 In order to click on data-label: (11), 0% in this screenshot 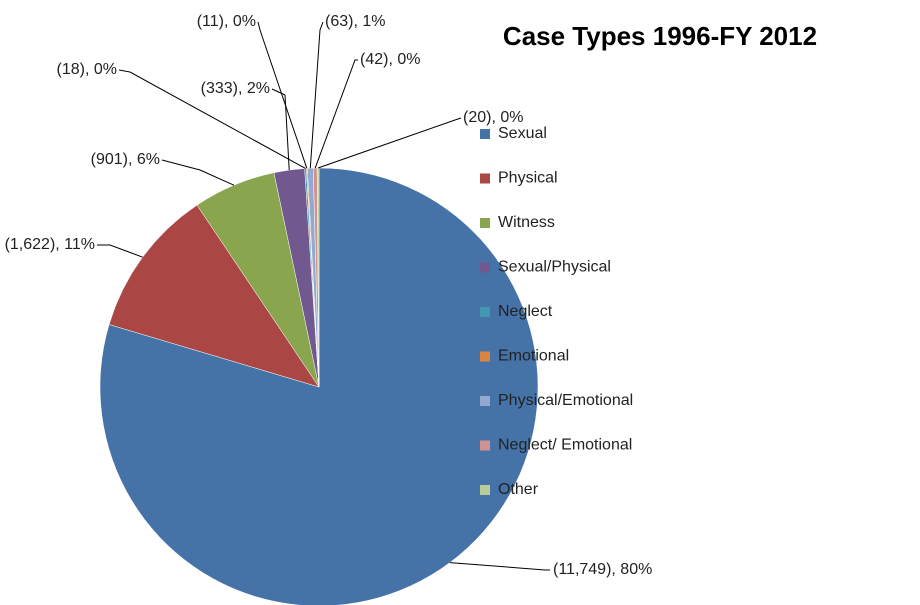, I will do `click(226, 21)`.